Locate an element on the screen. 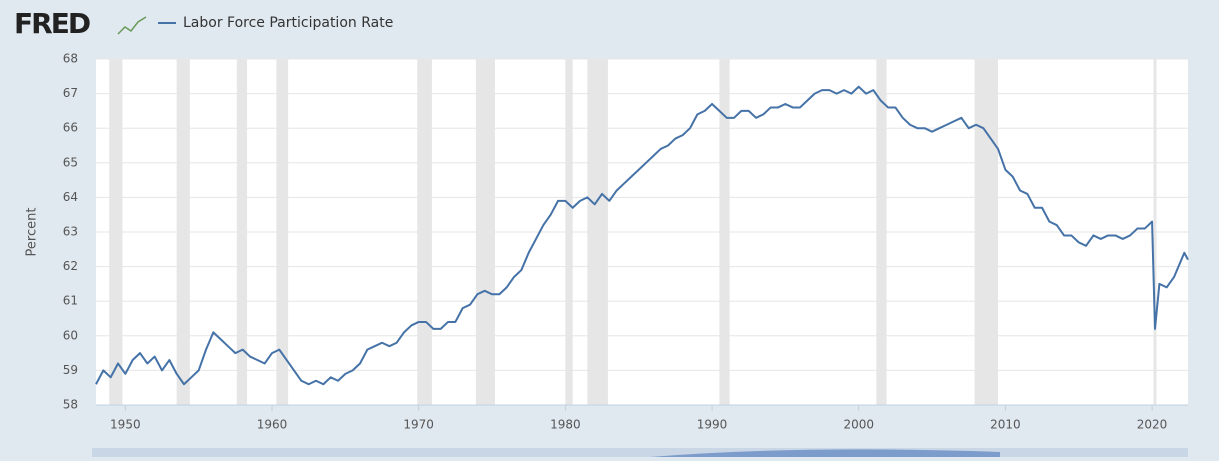 Image resolution: width=1219 pixels, height=461 pixels. y-tick-label: 63 is located at coordinates (70, 232).